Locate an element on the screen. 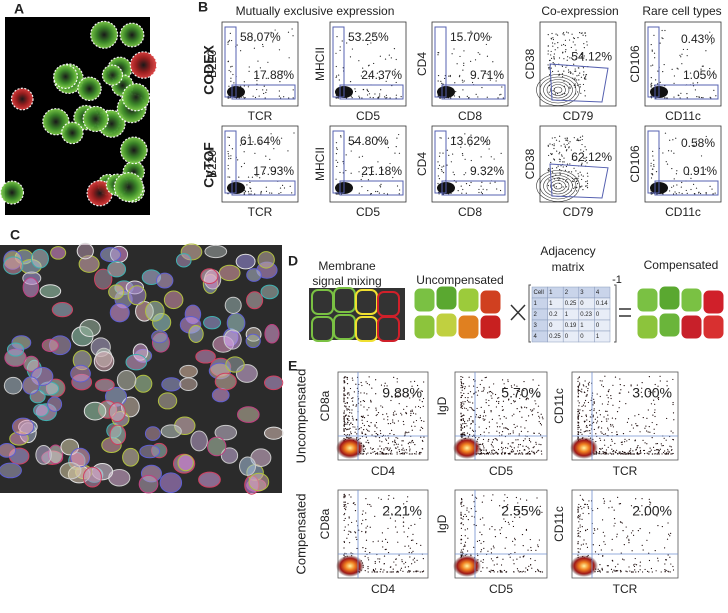 The height and width of the screenshot is (613, 728). matrix-entry: 0 is located at coordinates (567, 337).